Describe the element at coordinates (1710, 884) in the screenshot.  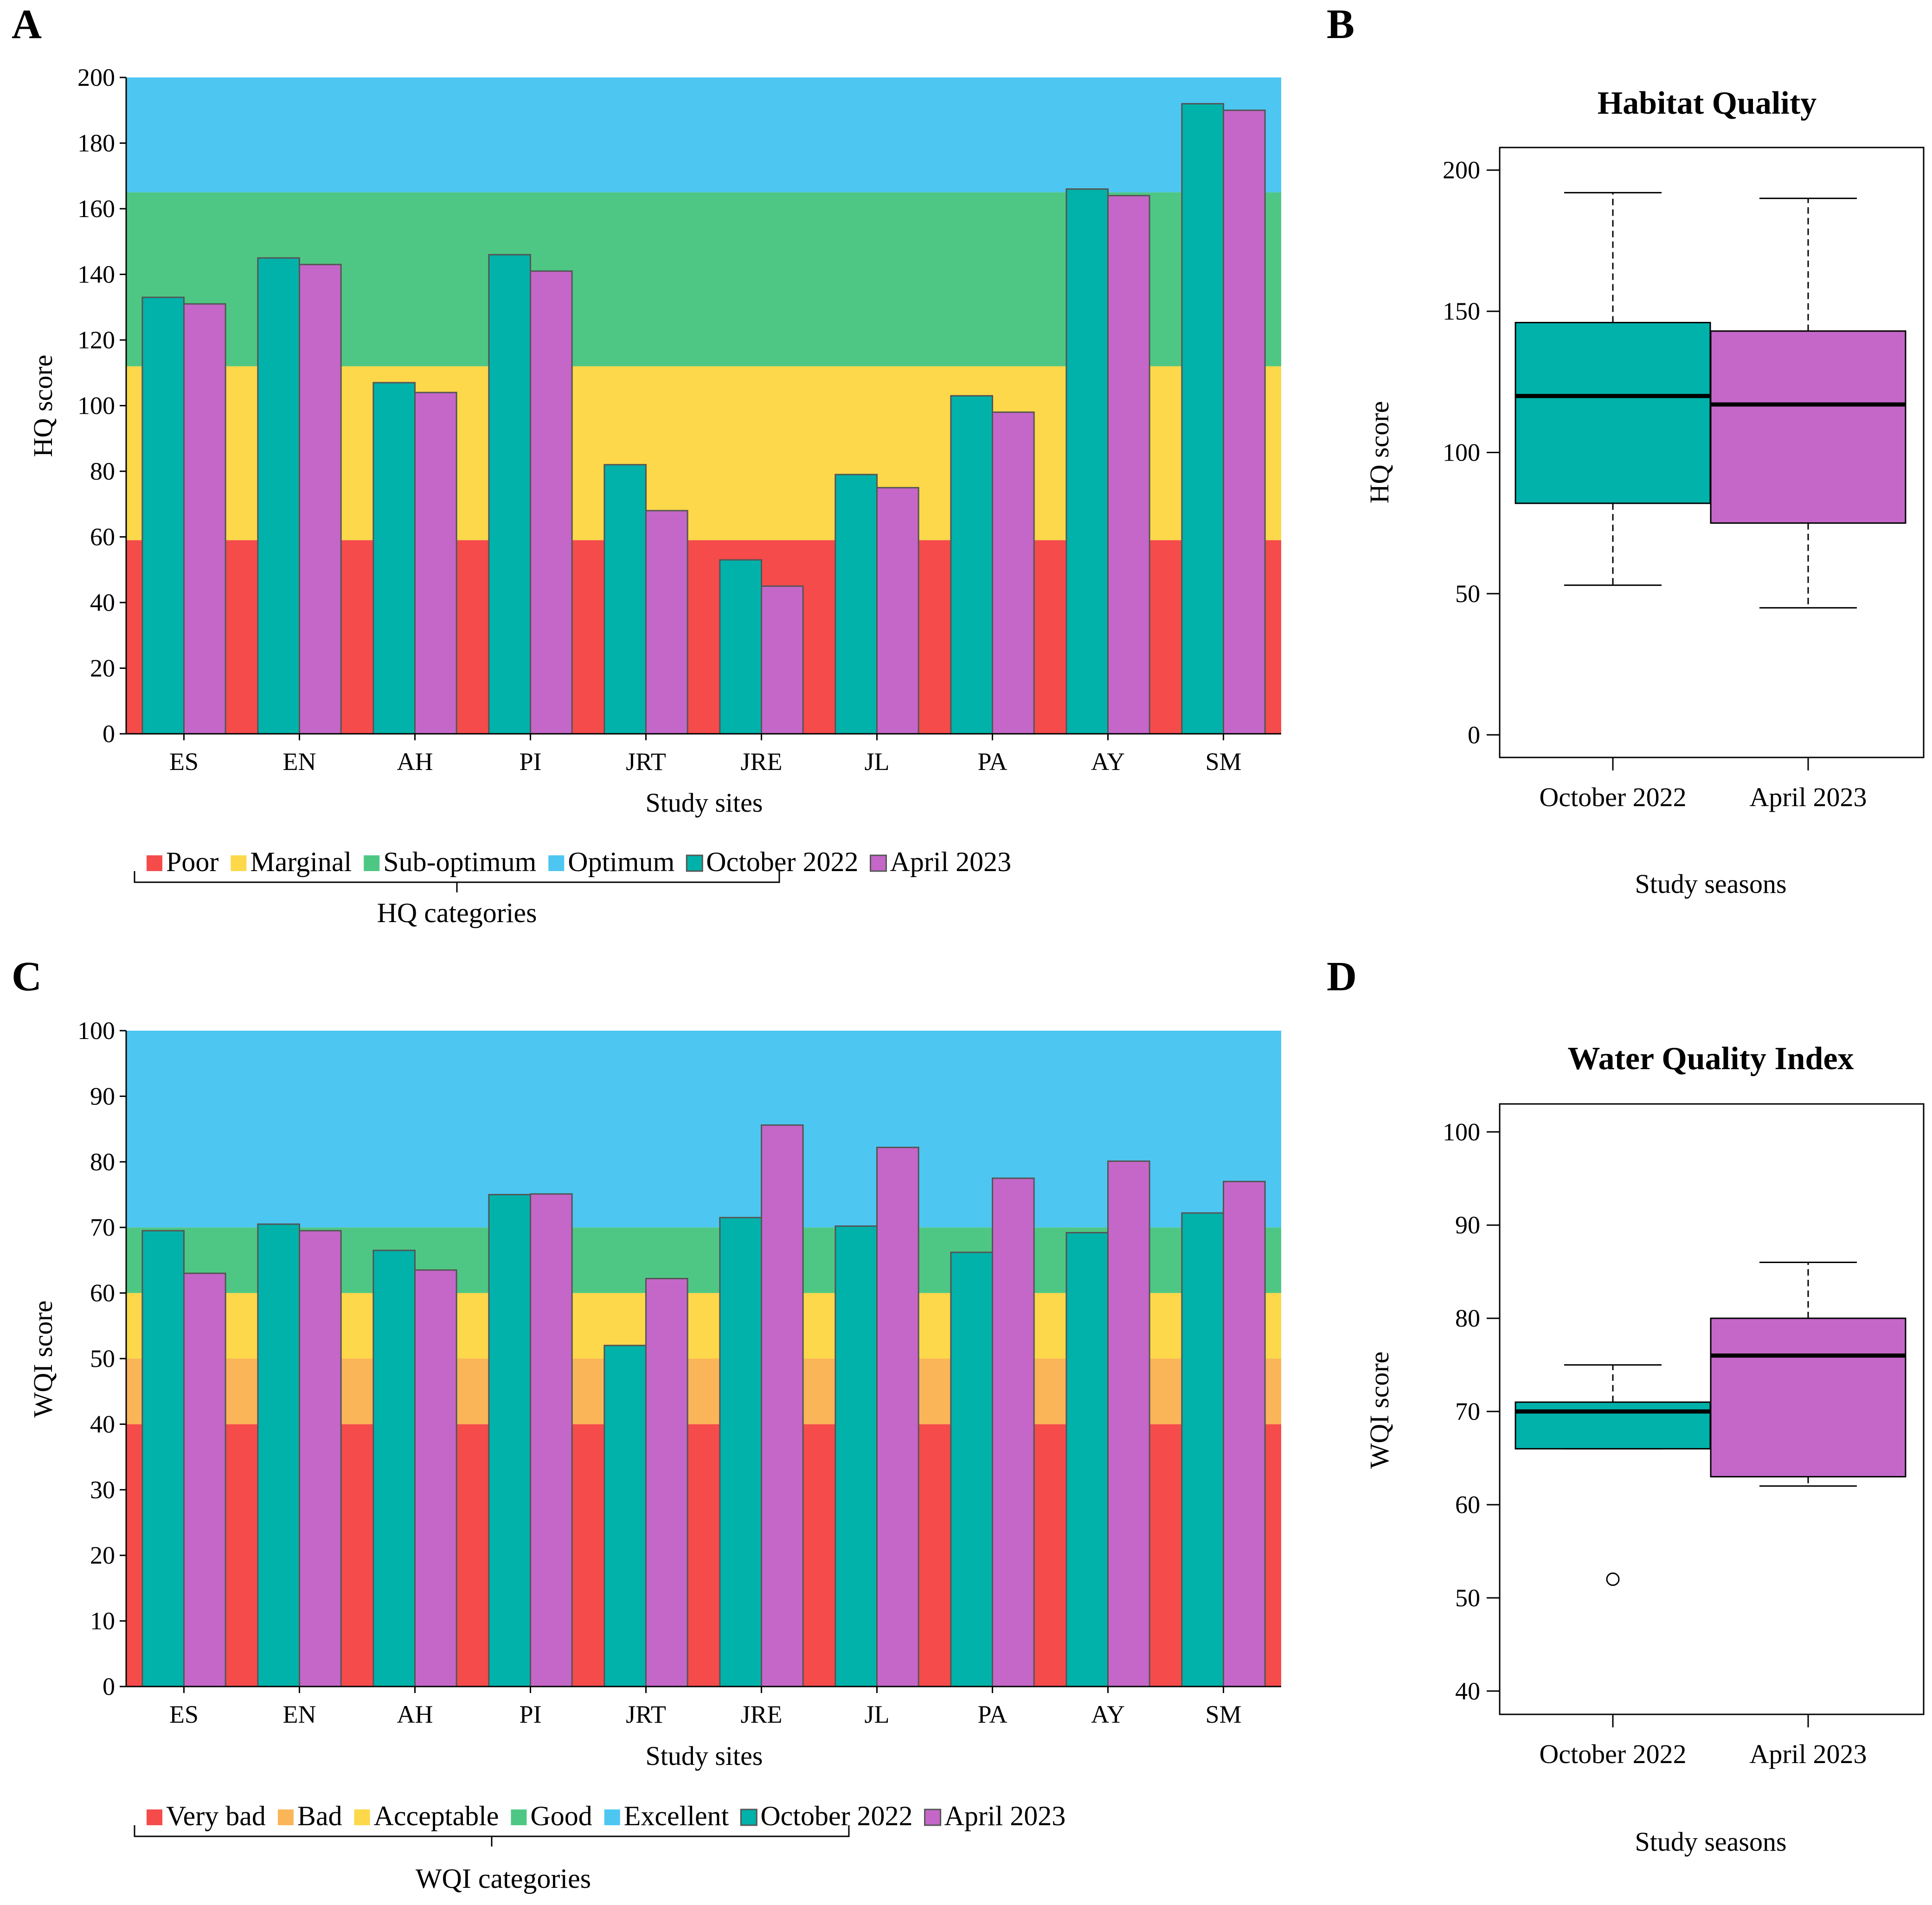
I see `panel-b-x-axis-title: Study seasons` at that location.